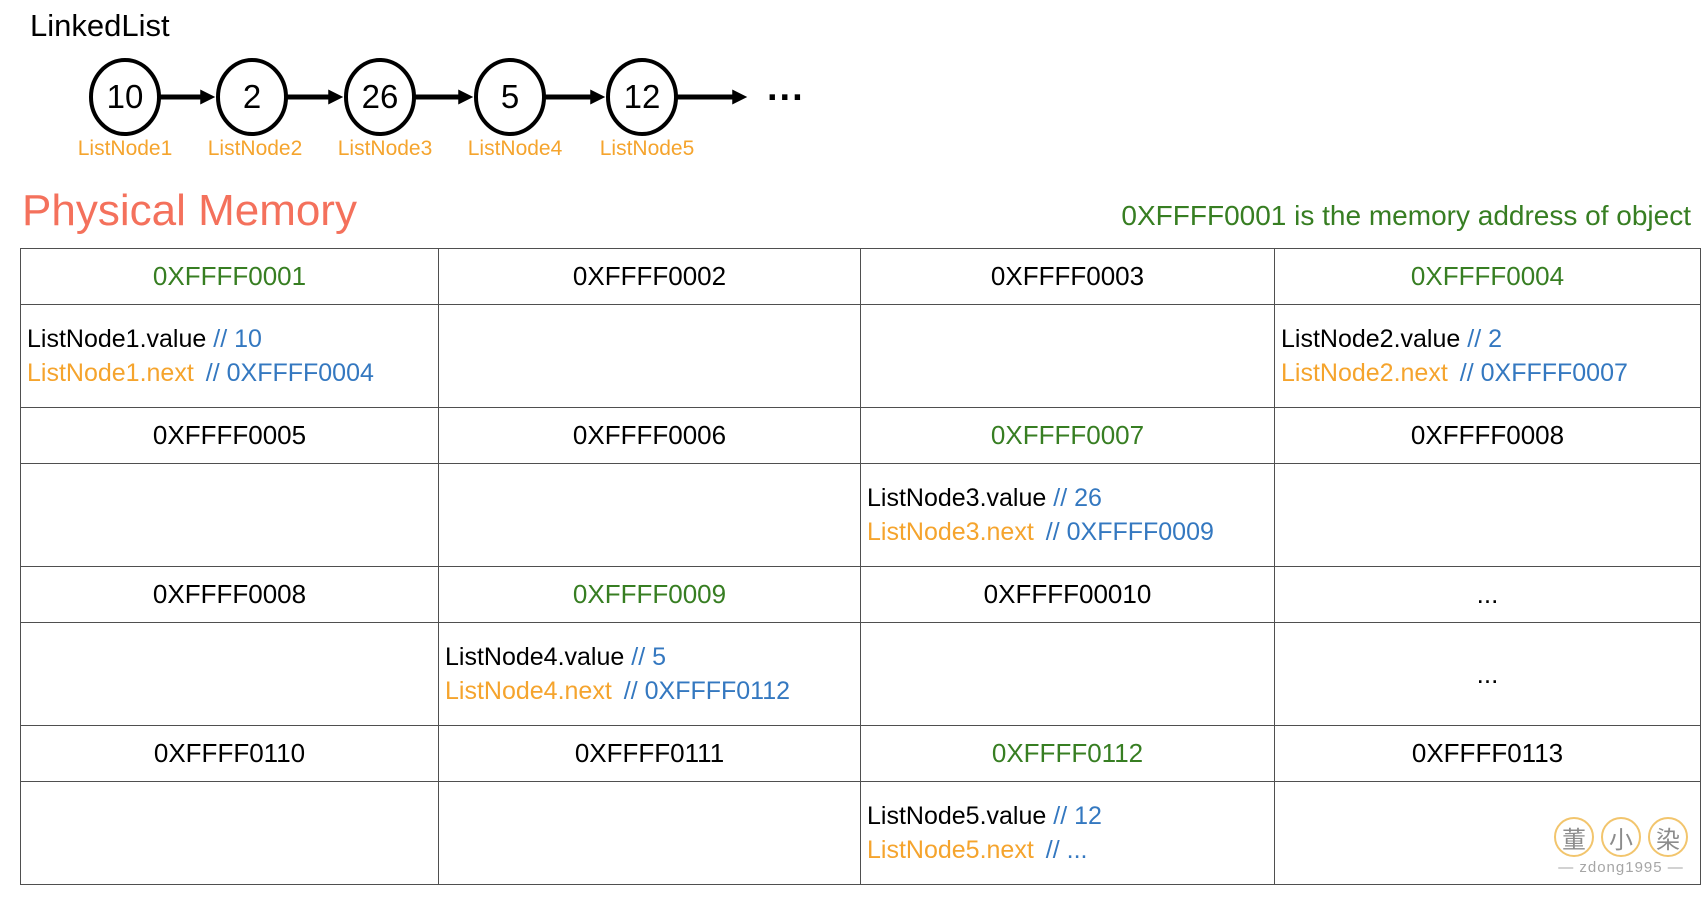 The height and width of the screenshot is (903, 1705). Describe the element at coordinates (125, 148) in the screenshot. I see `node-label: ListNode1` at that location.